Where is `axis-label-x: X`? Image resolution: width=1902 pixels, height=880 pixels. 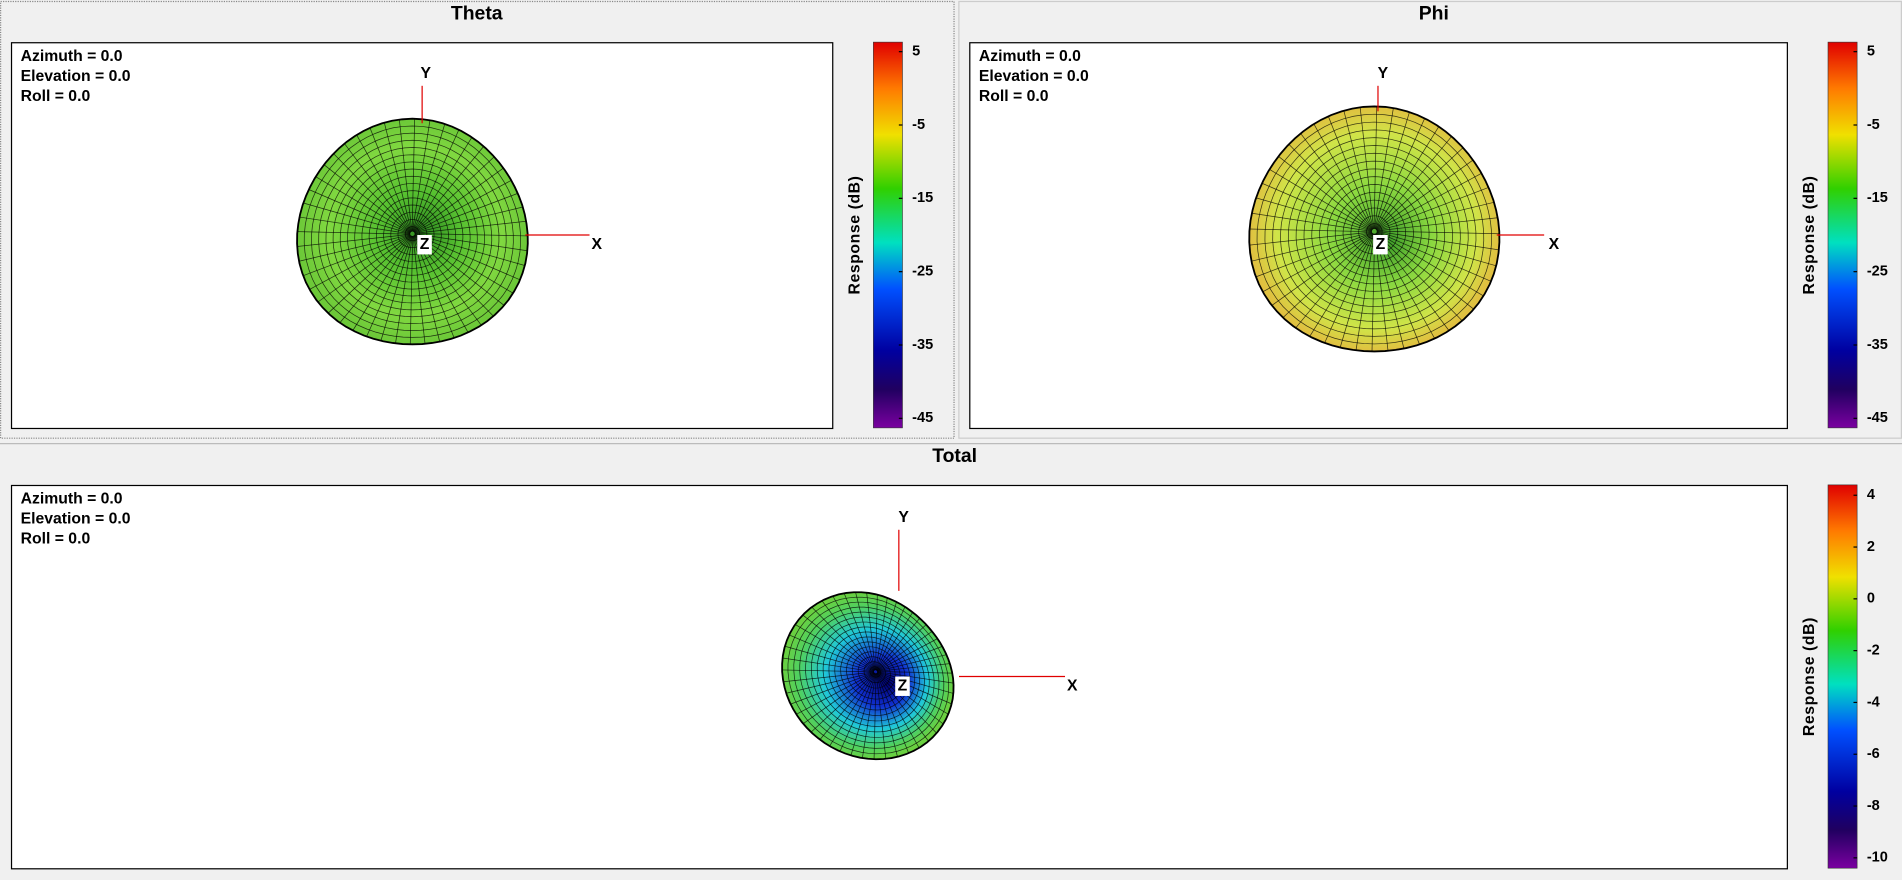
axis-label-x: X is located at coordinates (1554, 244).